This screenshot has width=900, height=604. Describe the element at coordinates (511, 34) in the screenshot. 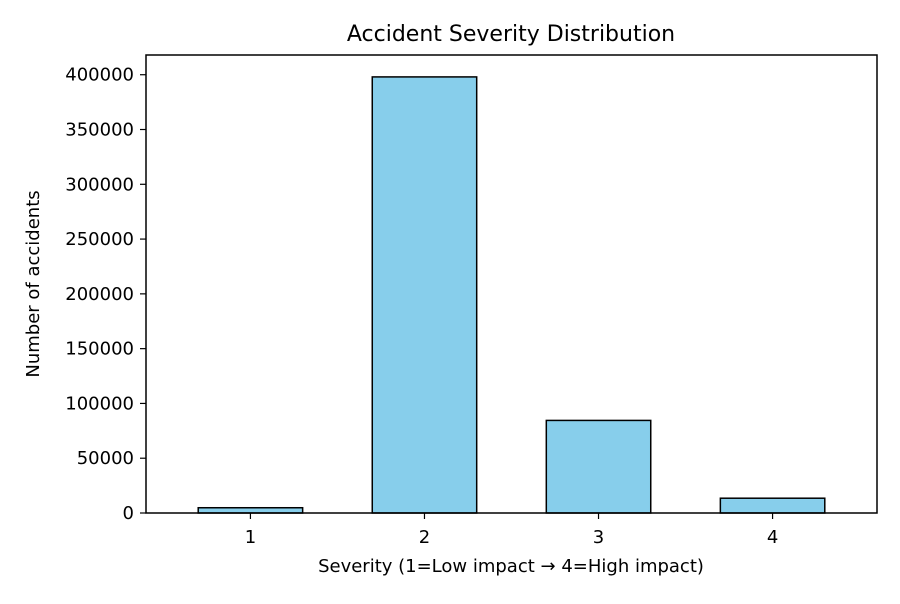

I see `chart-title: Accident Severity Distribution` at that location.